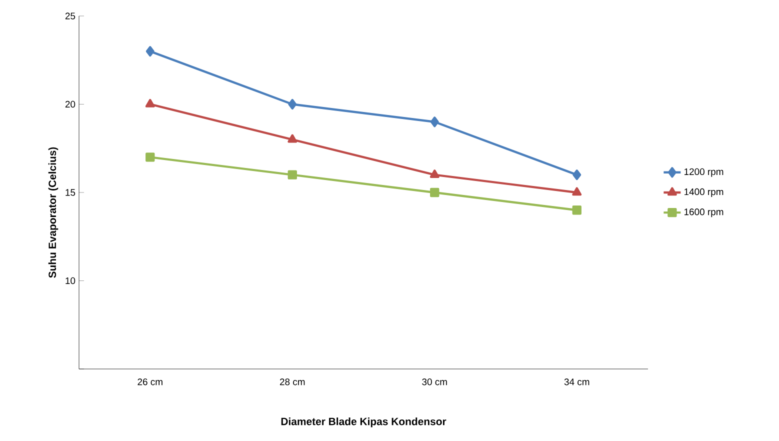 The width and height of the screenshot is (779, 441). Describe the element at coordinates (577, 382) in the screenshot. I see `x-tick-label: 34 cm` at that location.